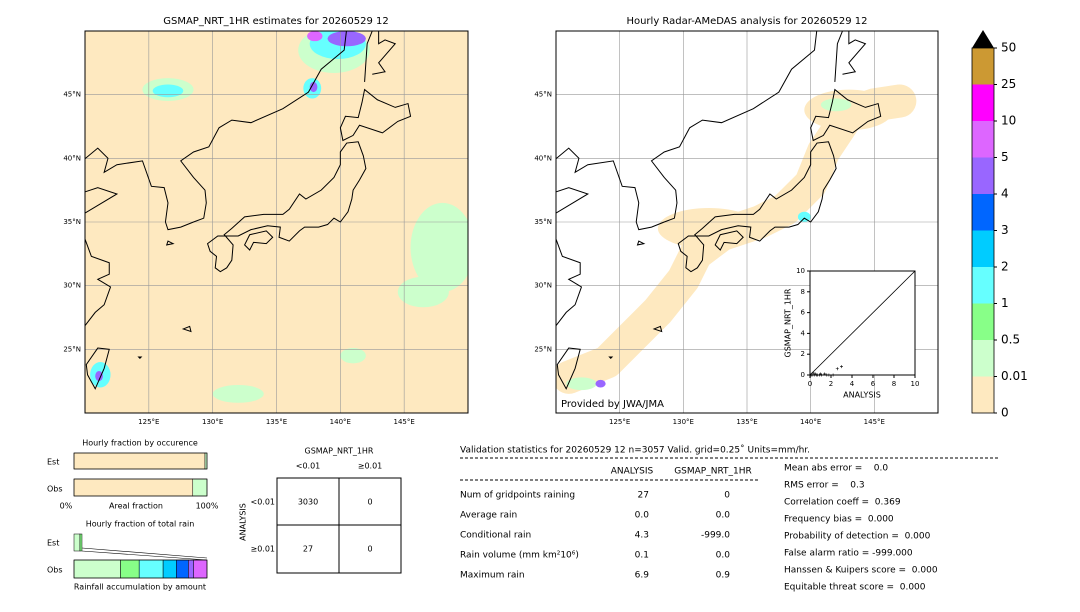 Image resolution: width=1080 pixels, height=612 pixels. What do you see at coordinates (800, 271) in the screenshot?
I see `y-tick-label: 10` at bounding box center [800, 271].